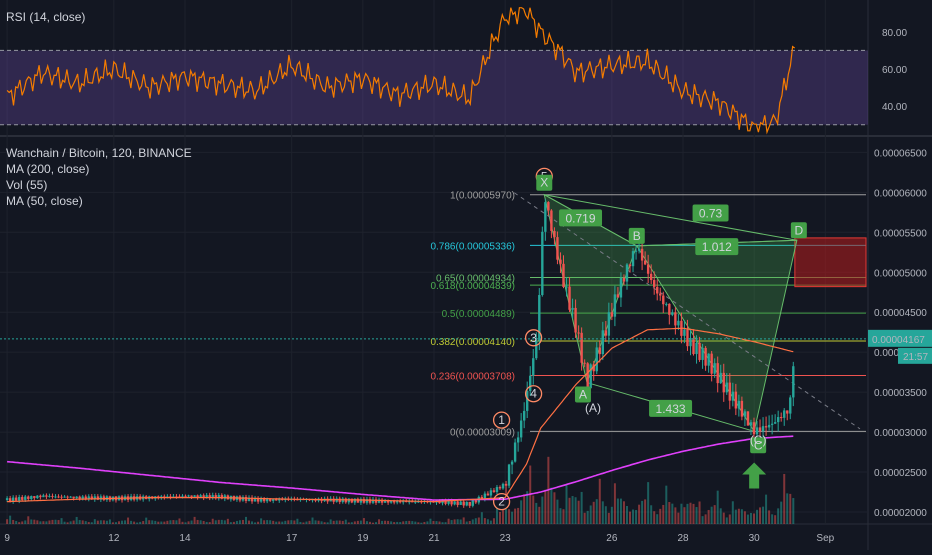  Describe the element at coordinates (799, 230) in the screenshot. I see `pattern-point-text: D` at that location.